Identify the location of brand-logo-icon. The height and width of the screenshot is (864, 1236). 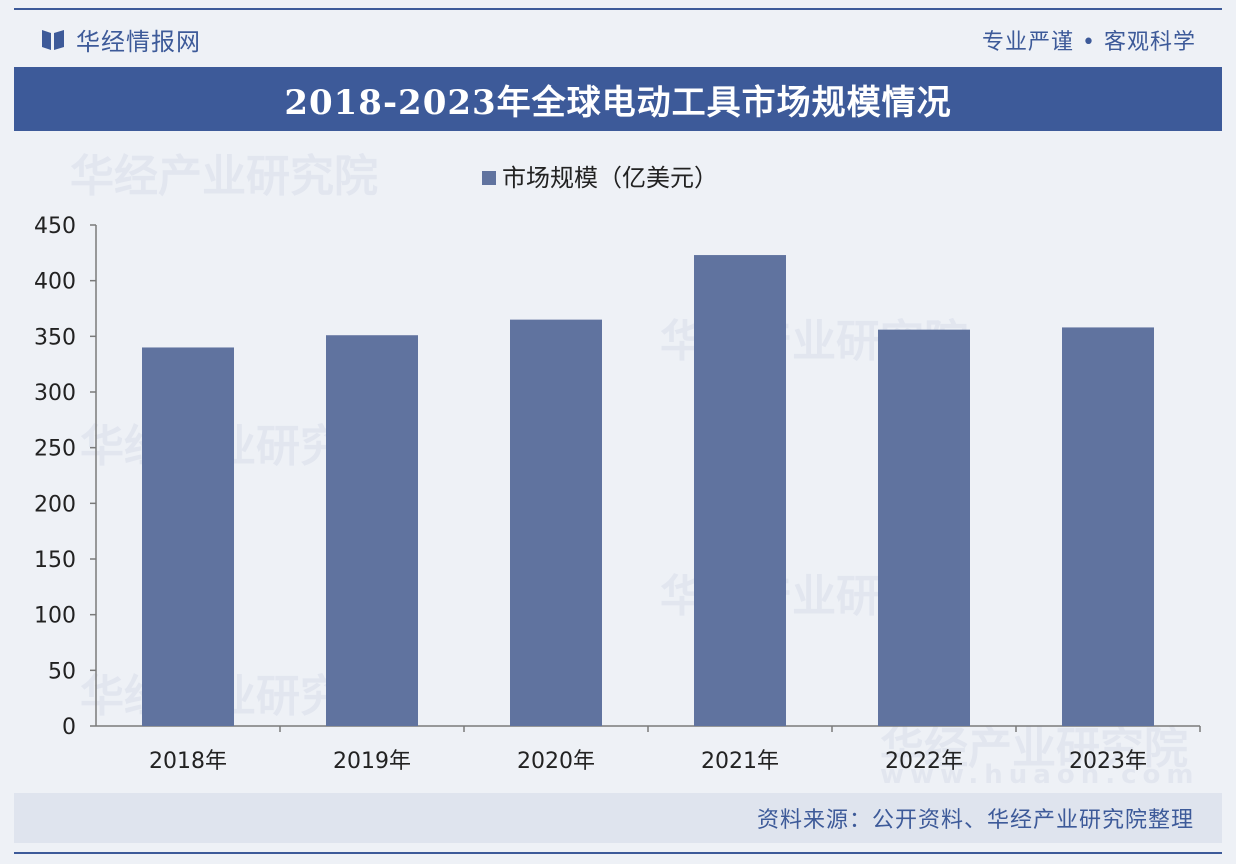
(53, 39).